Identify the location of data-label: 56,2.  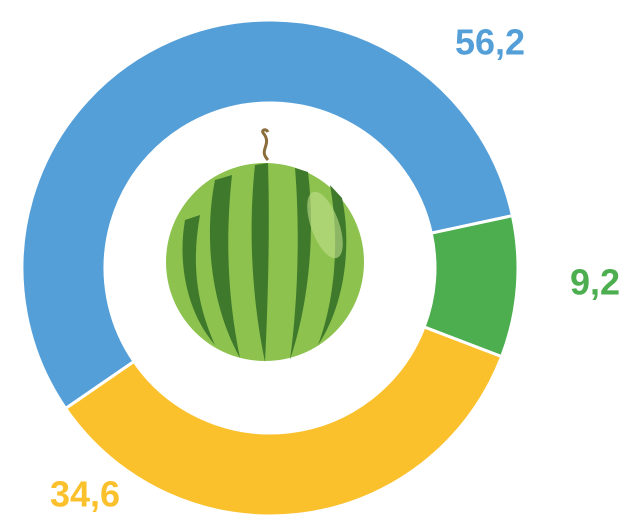
(490, 42).